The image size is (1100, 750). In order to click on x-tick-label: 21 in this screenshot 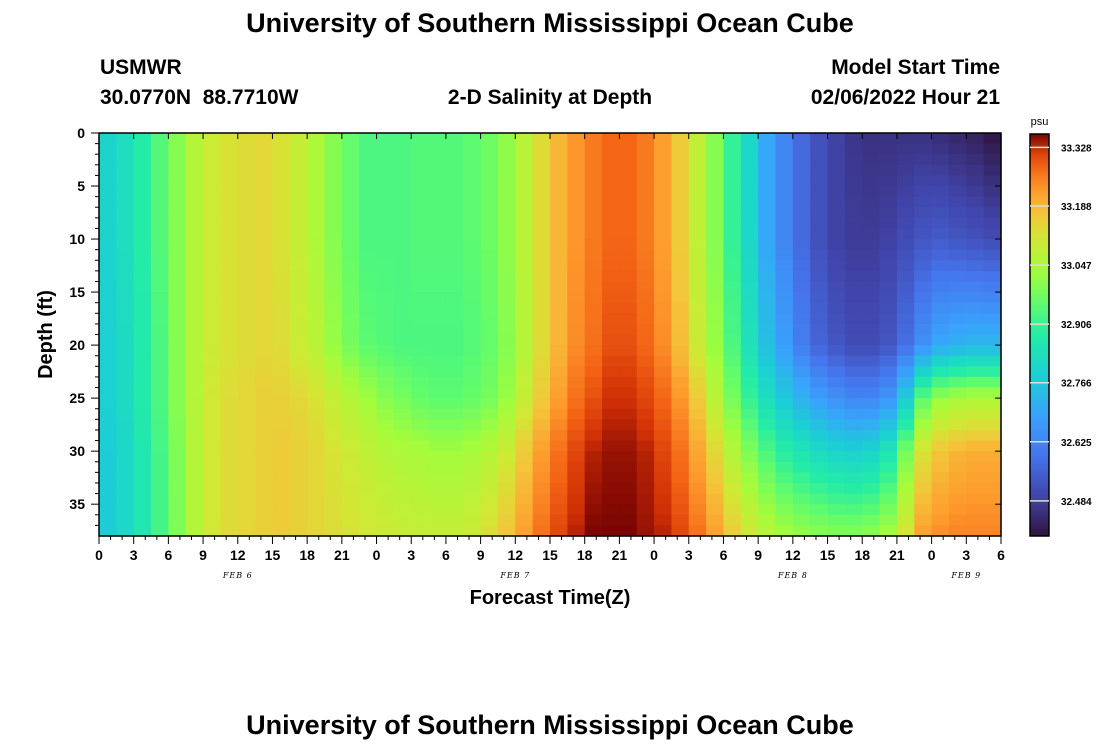, I will do `click(620, 555)`.